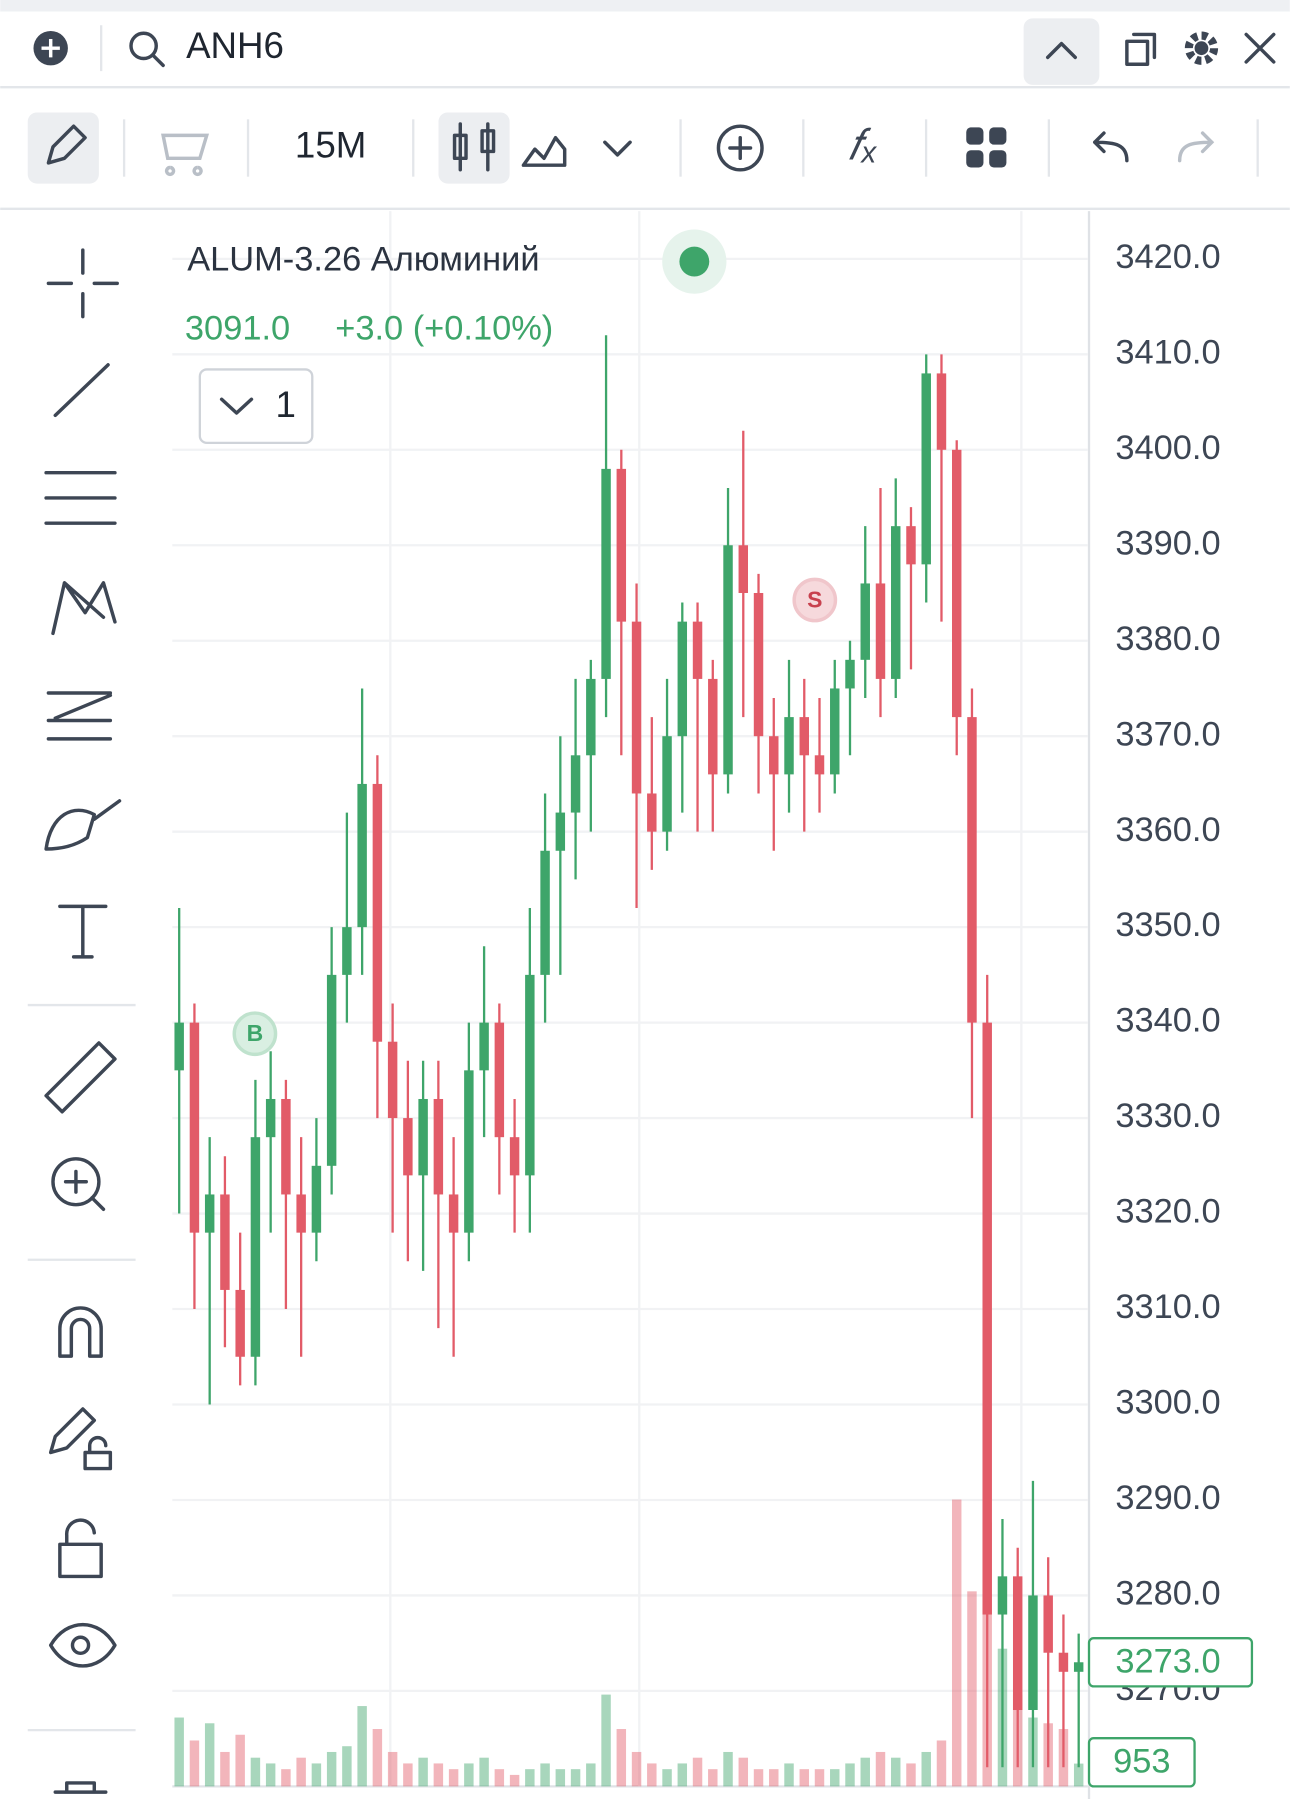  What do you see at coordinates (690, 148) in the screenshot?
I see `toolbar-separators` at bounding box center [690, 148].